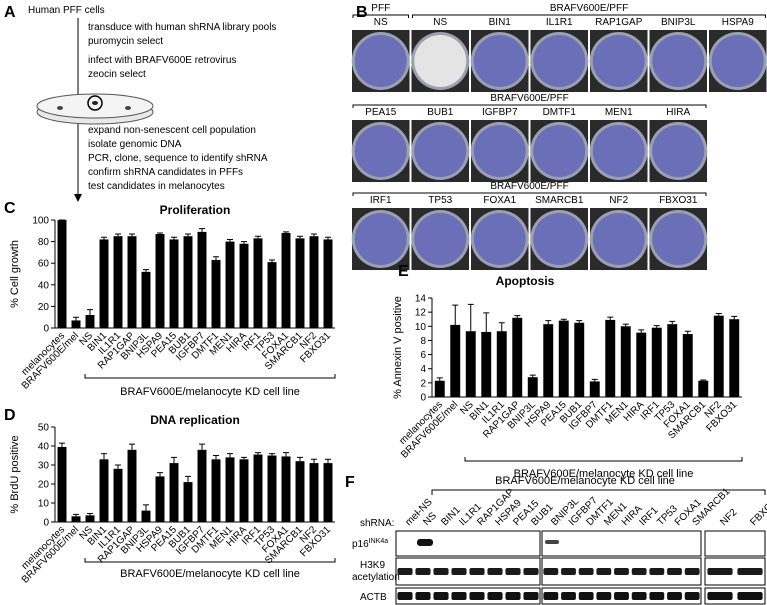 The image size is (767, 605). Describe the element at coordinates (585, 481) in the screenshot. I see `group-label: BRAFV600E/melanocyte KD cell line` at that location.